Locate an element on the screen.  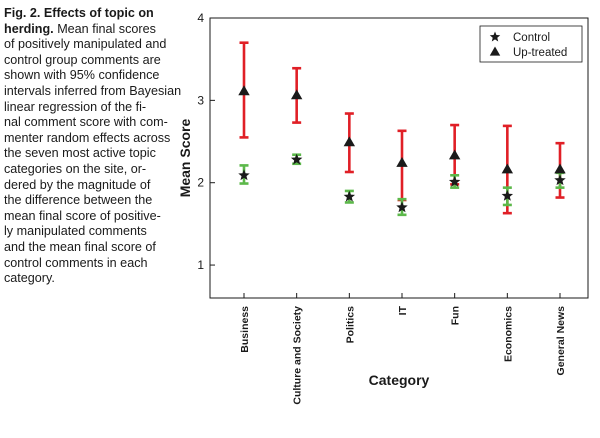
caption-line: ly manipulated comments is located at coordinates (75, 231).